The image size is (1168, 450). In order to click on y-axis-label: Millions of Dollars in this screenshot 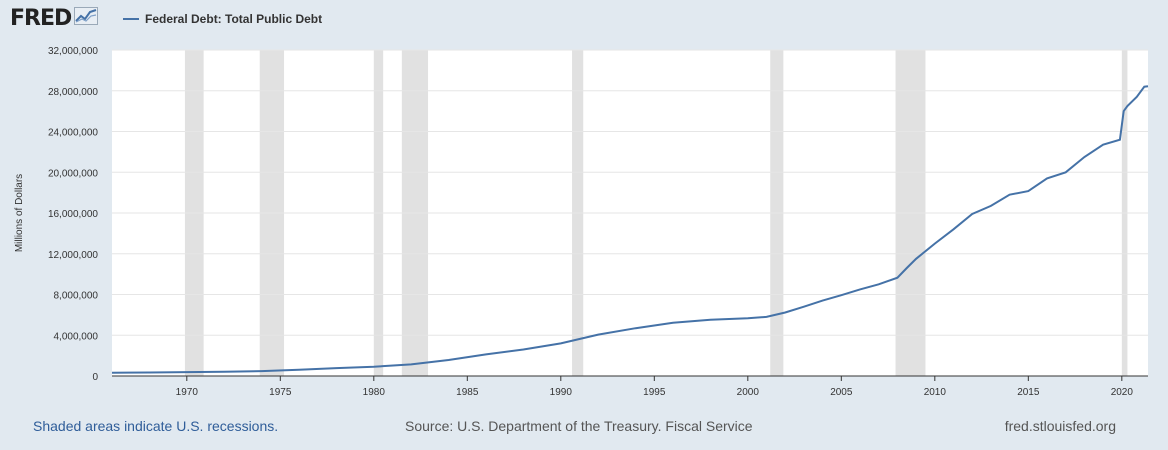, I will do `click(19, 213)`.